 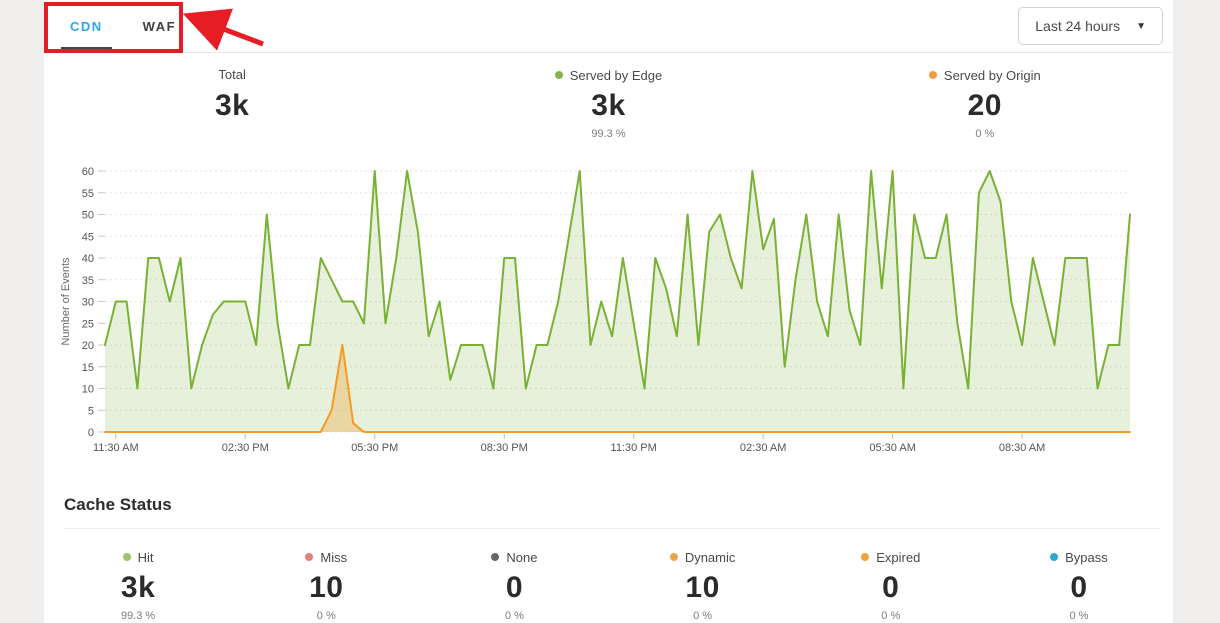 What do you see at coordinates (88, 281) in the screenshot?
I see `y-tick-label: 35` at bounding box center [88, 281].